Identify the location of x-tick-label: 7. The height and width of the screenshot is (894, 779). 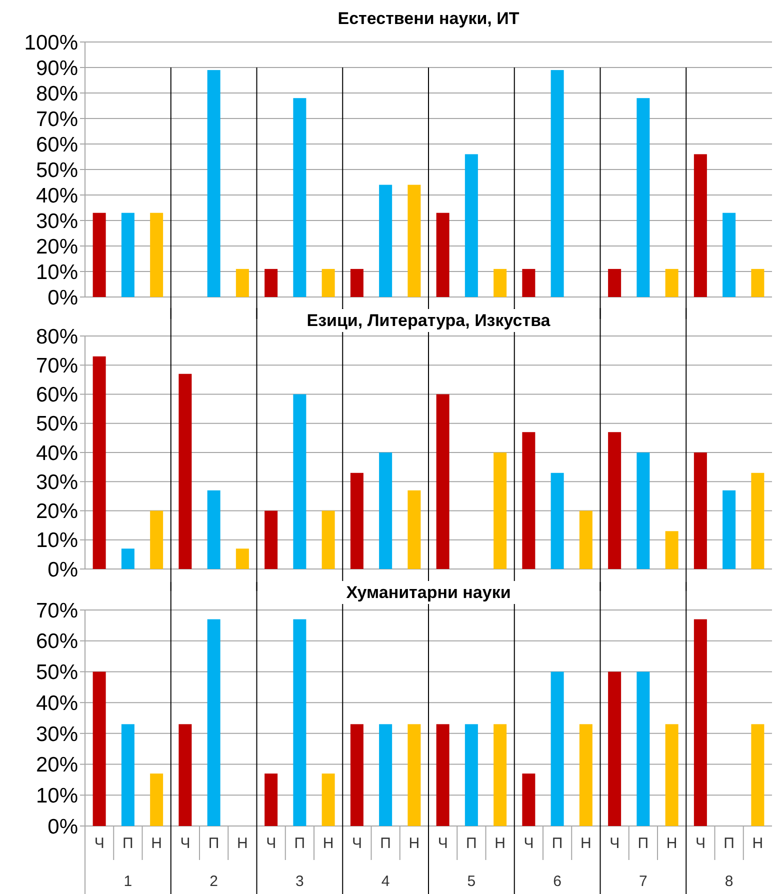
(643, 881).